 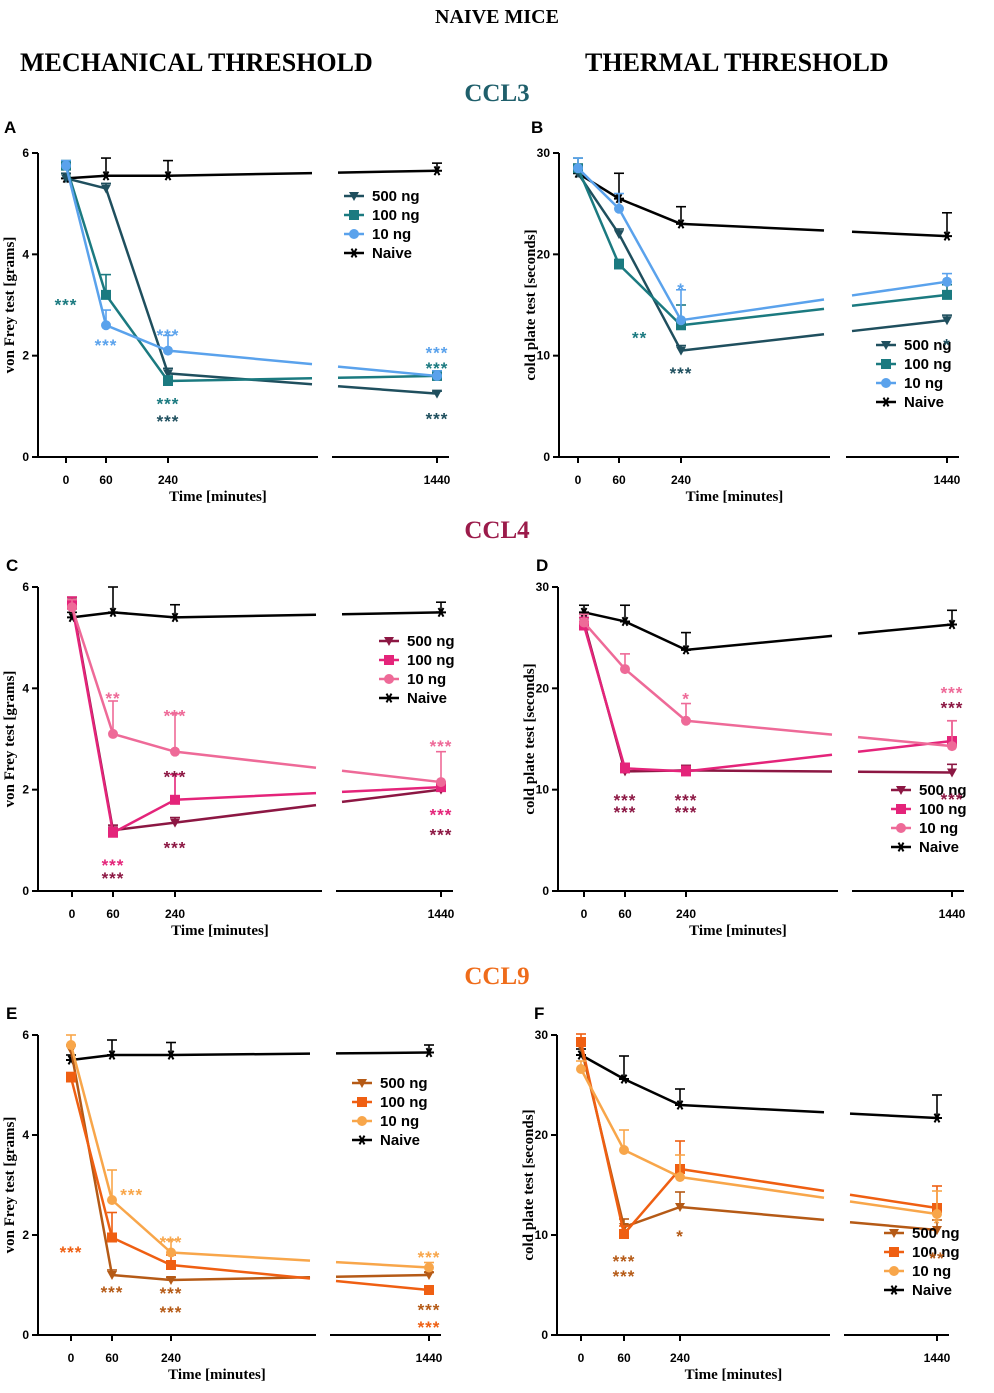 I want to click on y-tick-label: 6, so click(x=25, y=1035).